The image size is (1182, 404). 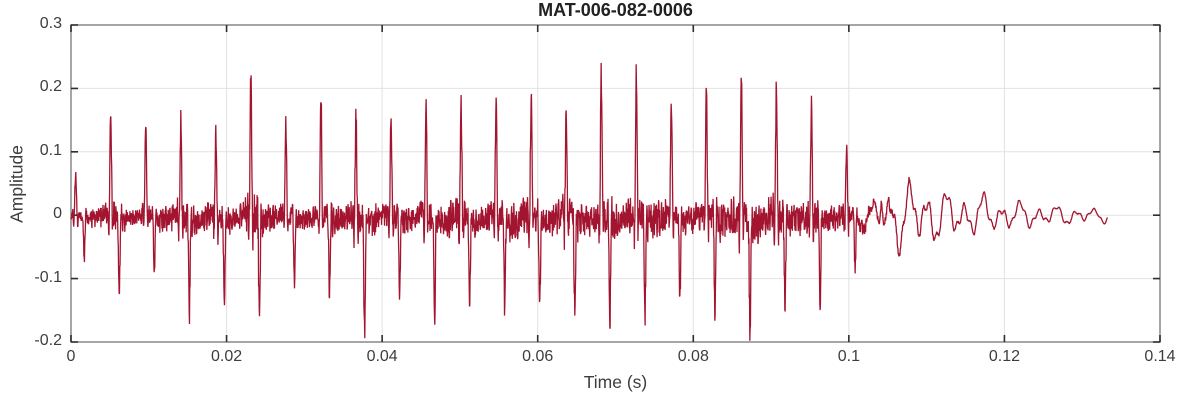 I want to click on x-tick-label: 0.14, so click(x=1160, y=356).